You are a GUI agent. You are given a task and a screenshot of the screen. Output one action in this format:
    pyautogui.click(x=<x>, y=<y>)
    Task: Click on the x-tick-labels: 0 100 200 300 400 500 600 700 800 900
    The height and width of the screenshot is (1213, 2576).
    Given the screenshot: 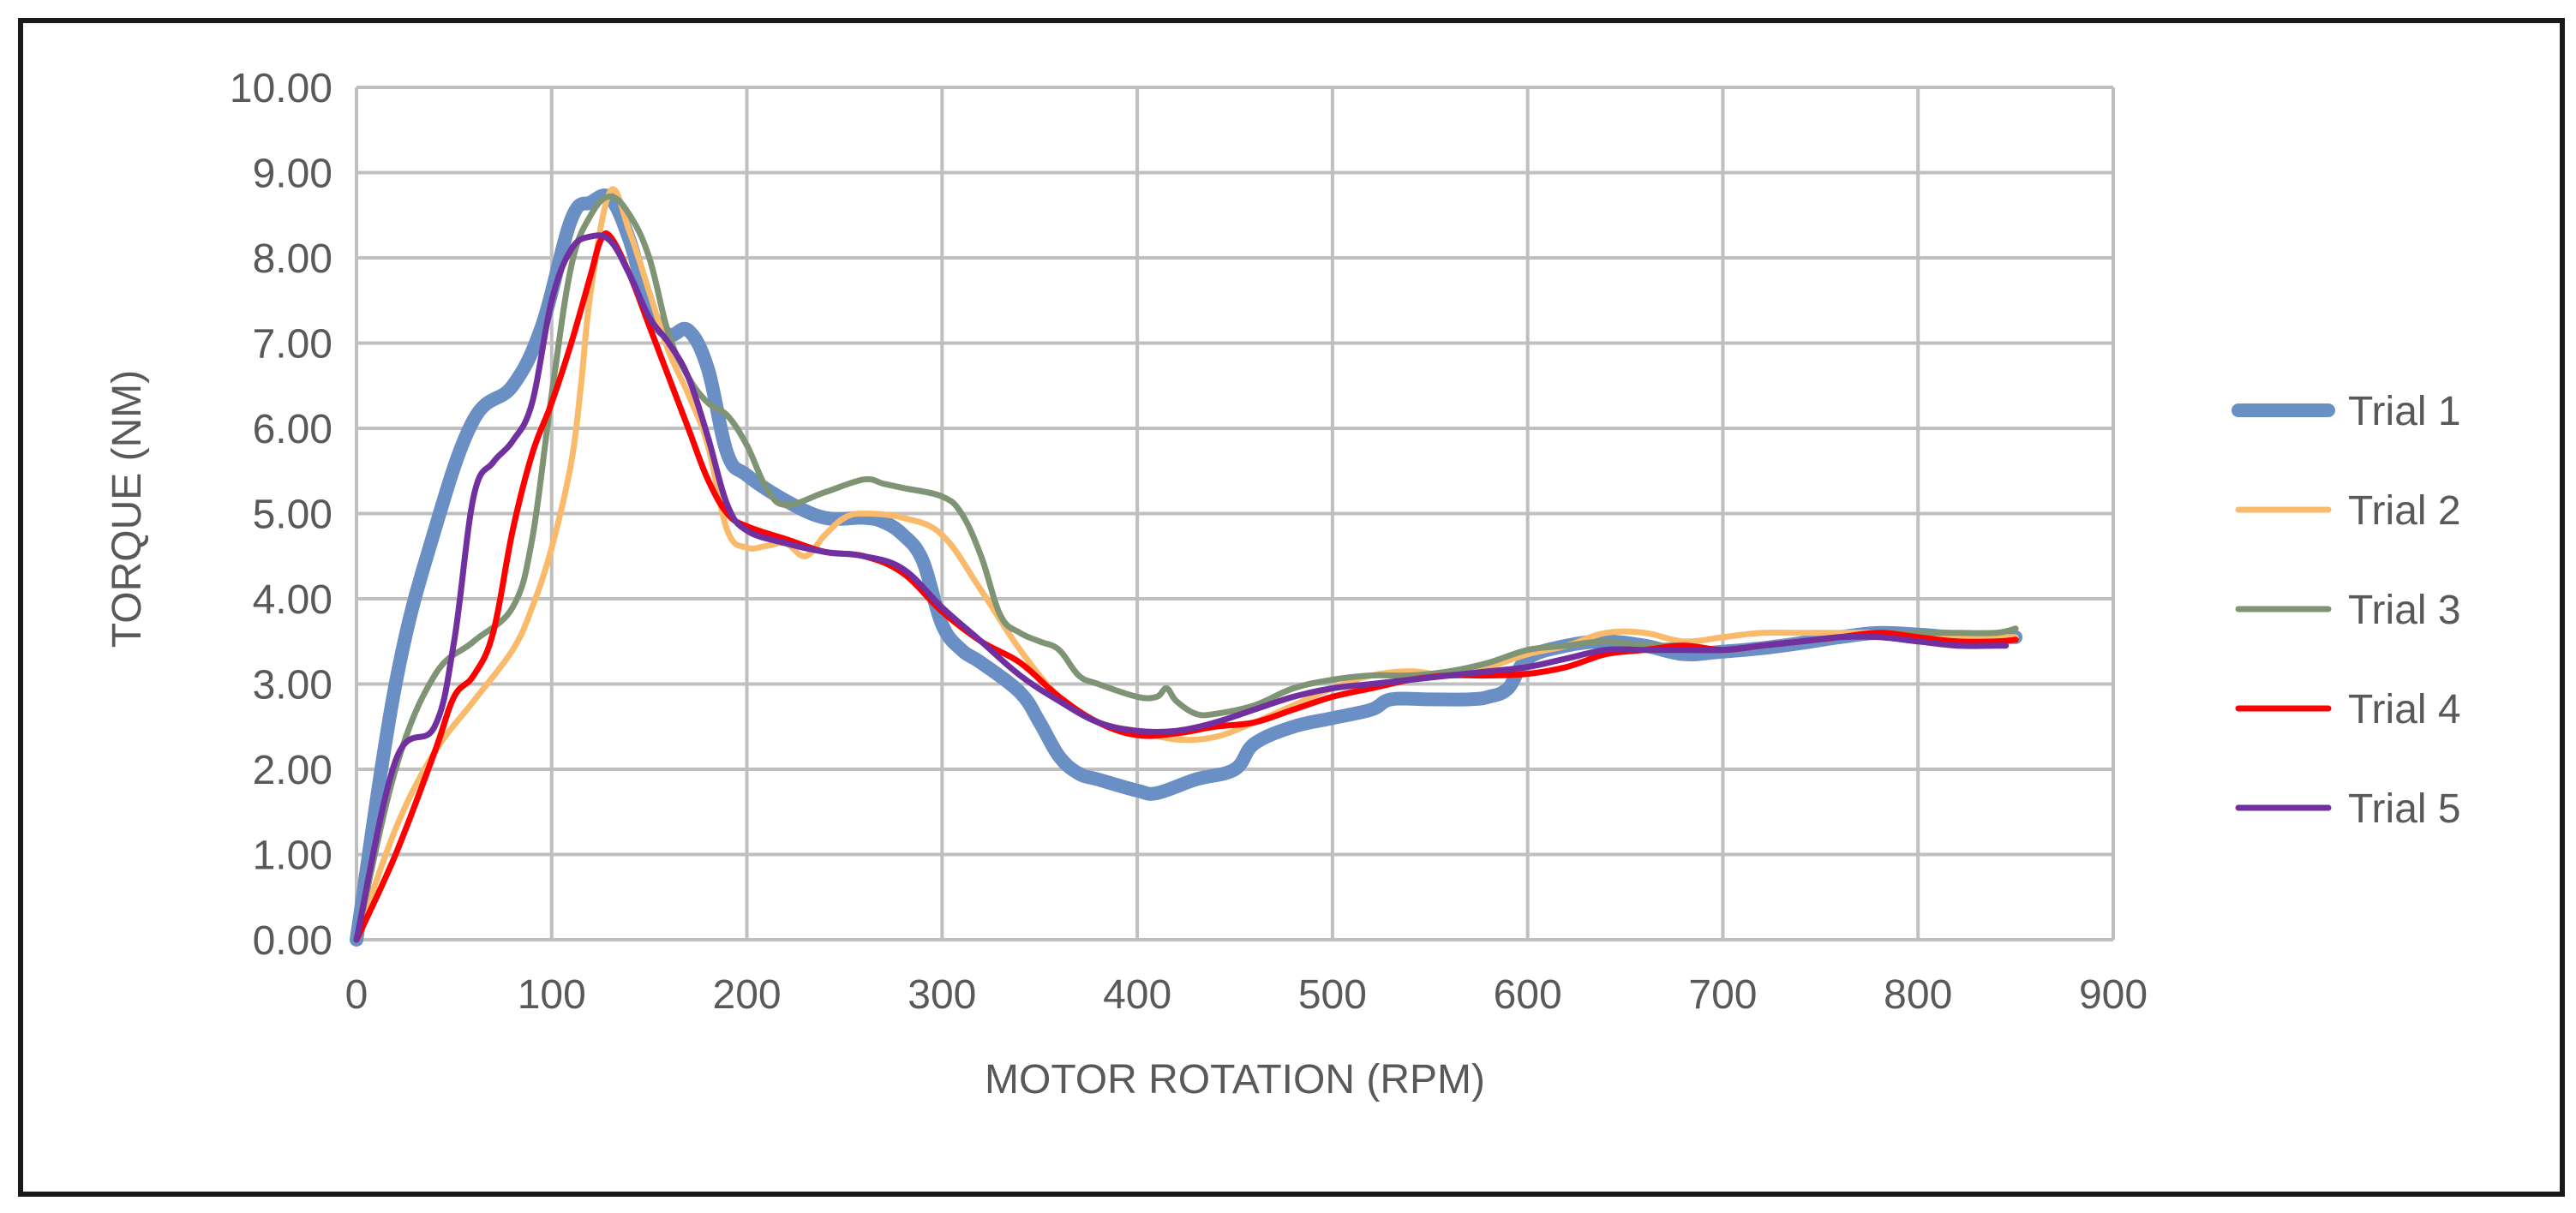 What is the action you would take?
    pyautogui.click(x=1246, y=995)
    